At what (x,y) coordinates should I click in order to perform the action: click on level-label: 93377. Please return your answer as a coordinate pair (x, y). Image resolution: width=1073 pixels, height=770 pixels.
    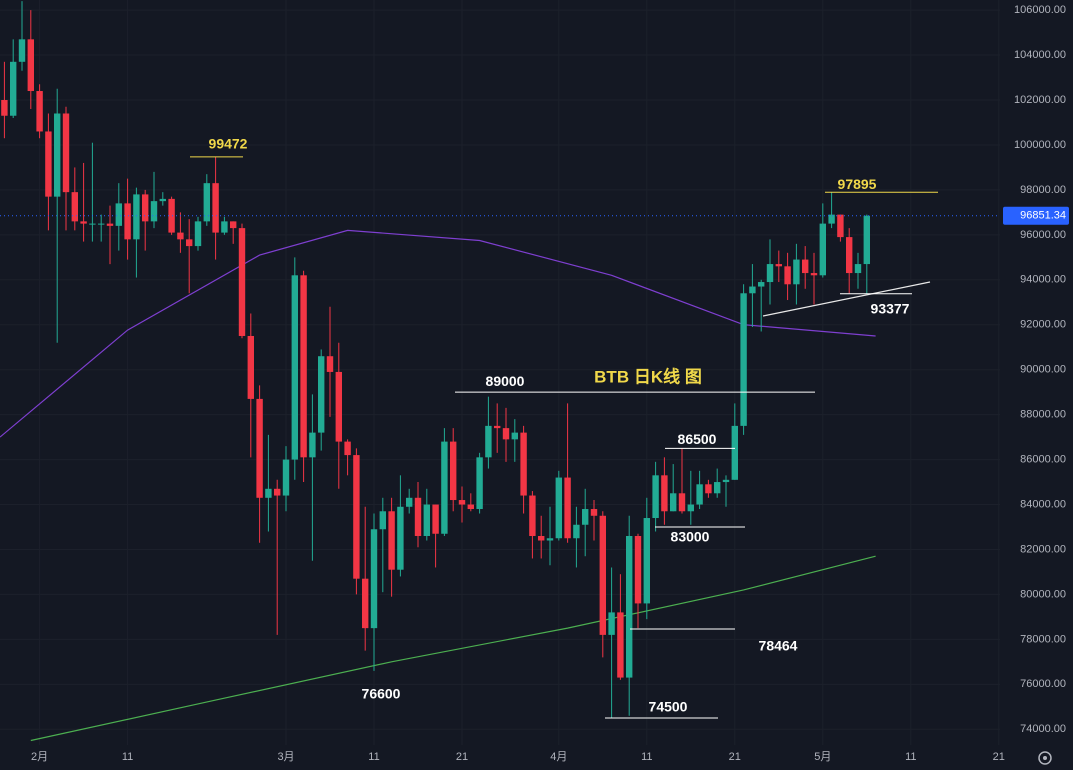
    Looking at the image, I should click on (890, 309).